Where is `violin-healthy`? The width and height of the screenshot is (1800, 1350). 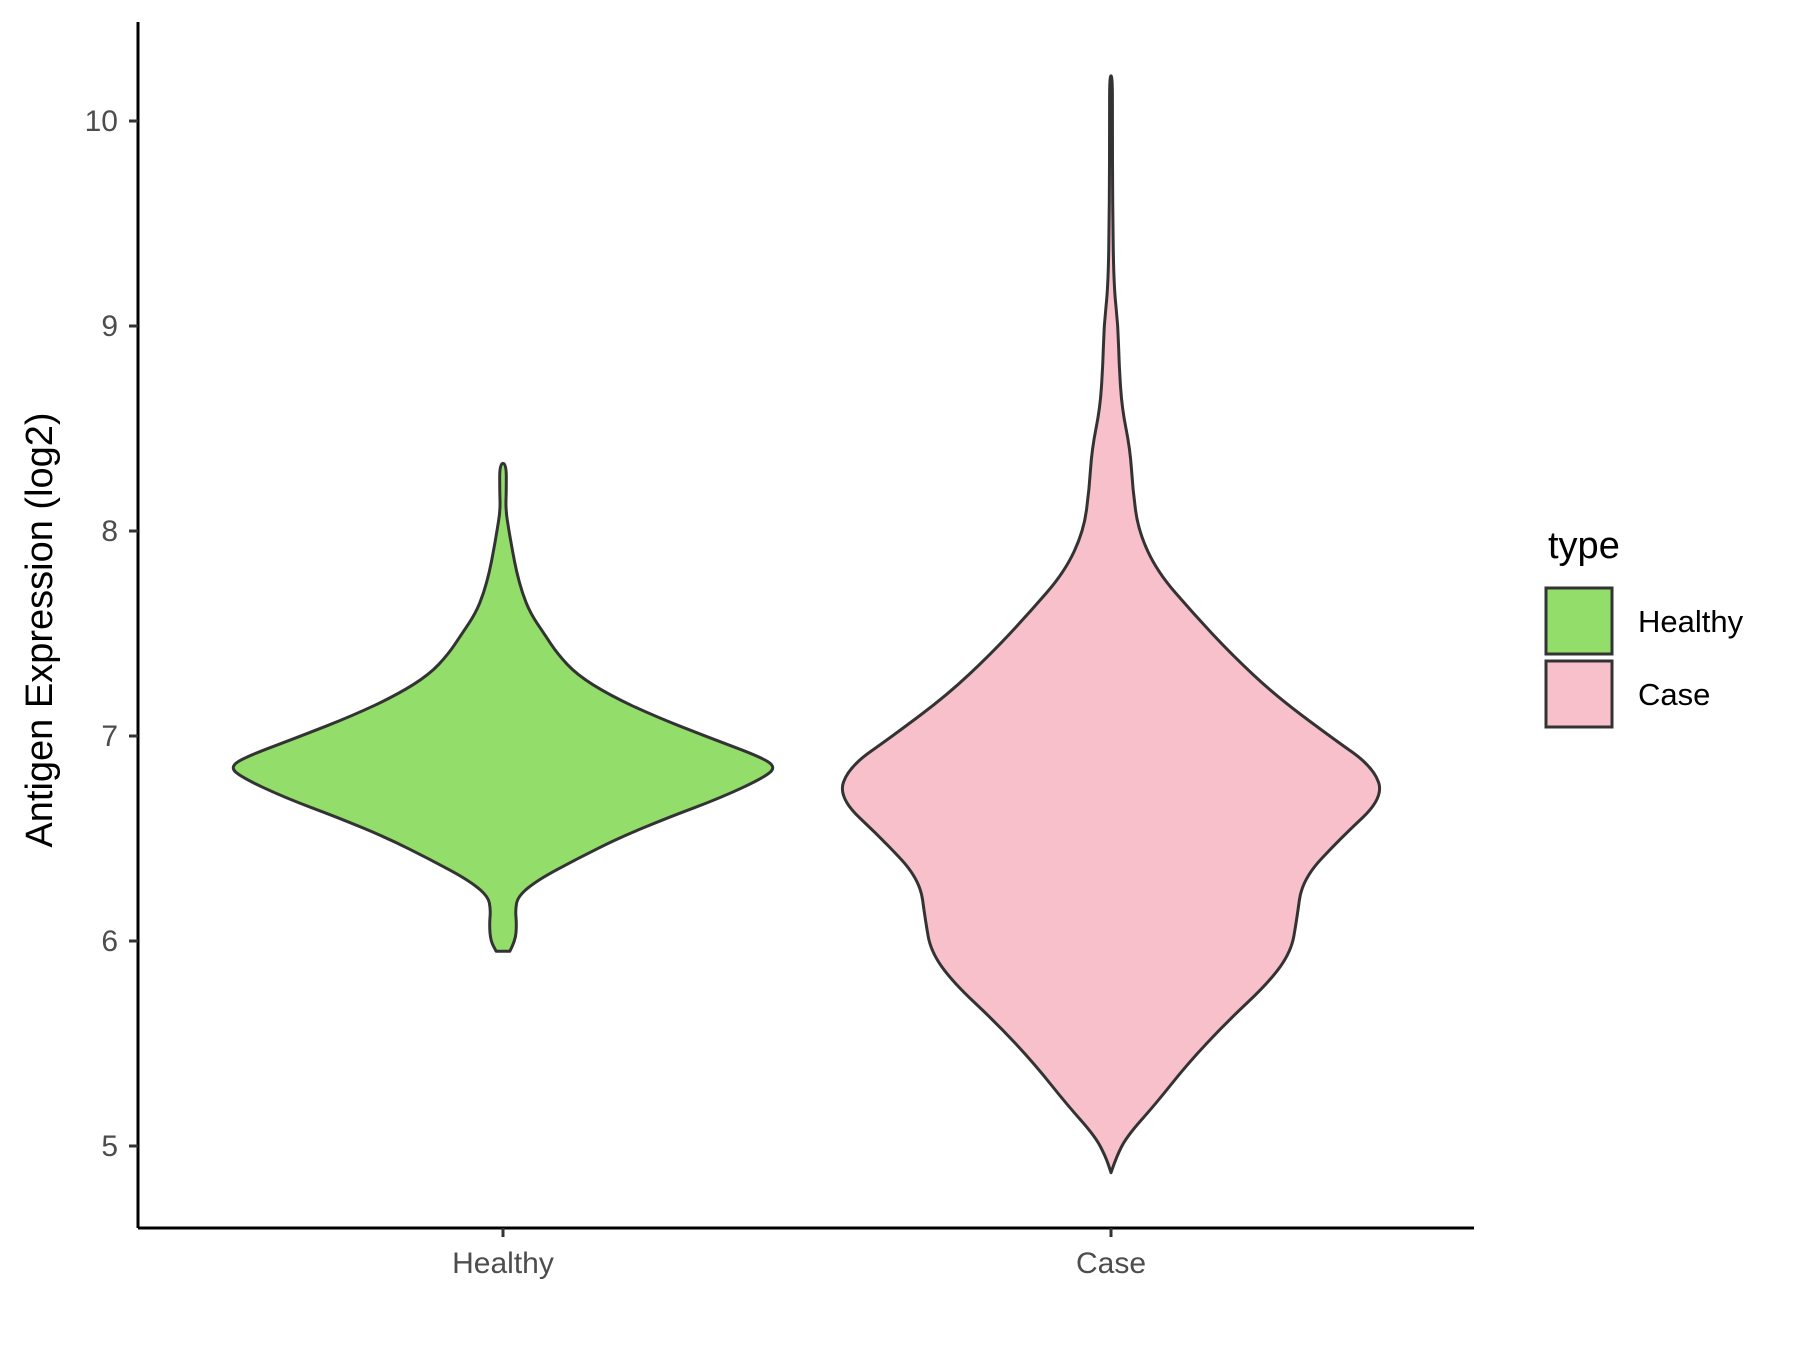 violin-healthy is located at coordinates (503, 707).